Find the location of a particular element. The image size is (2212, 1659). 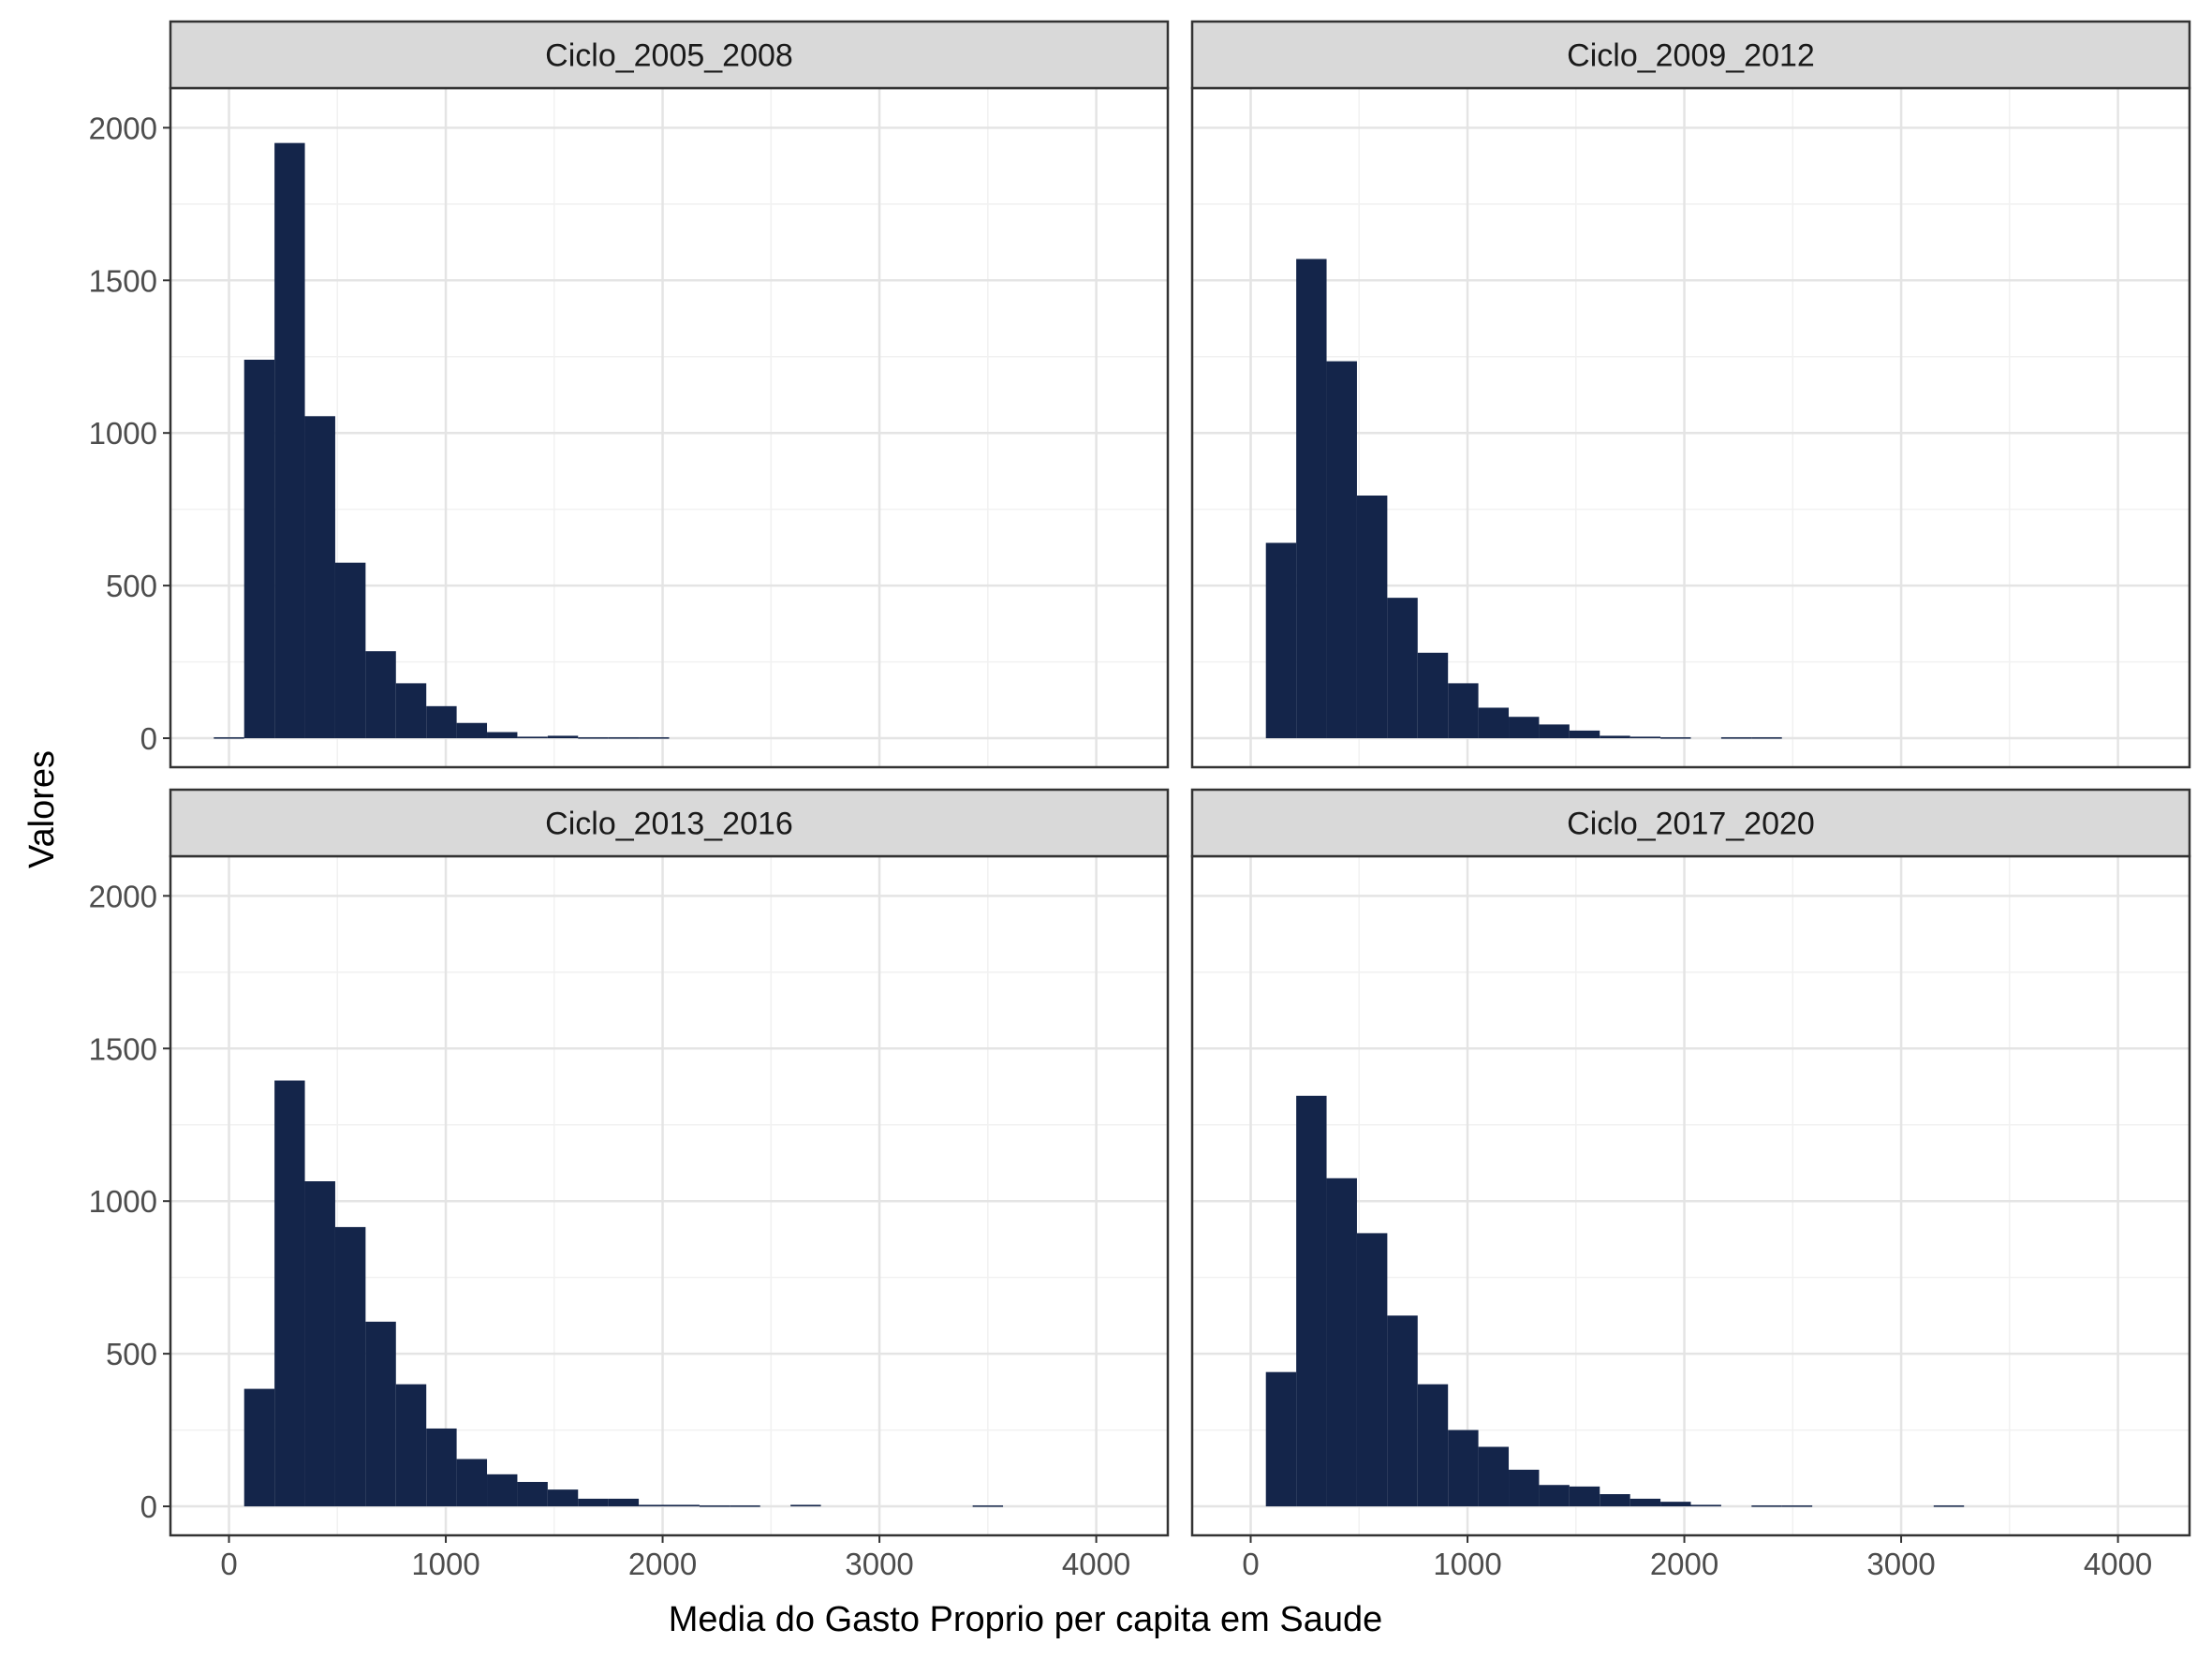

facet-strip-label: Ciclo_2009_2012 is located at coordinates (1691, 56).